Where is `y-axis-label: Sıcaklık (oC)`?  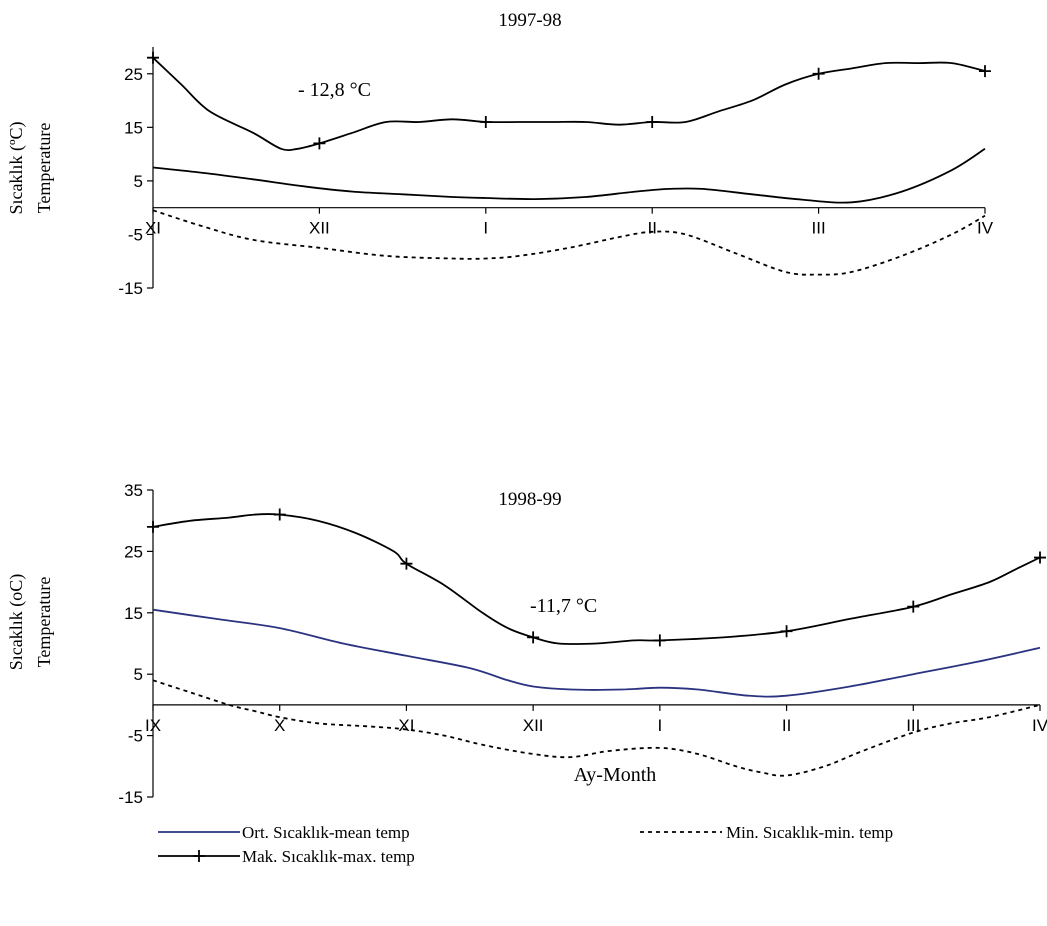 y-axis-label: Sıcaklık (oC) is located at coordinates (16, 622).